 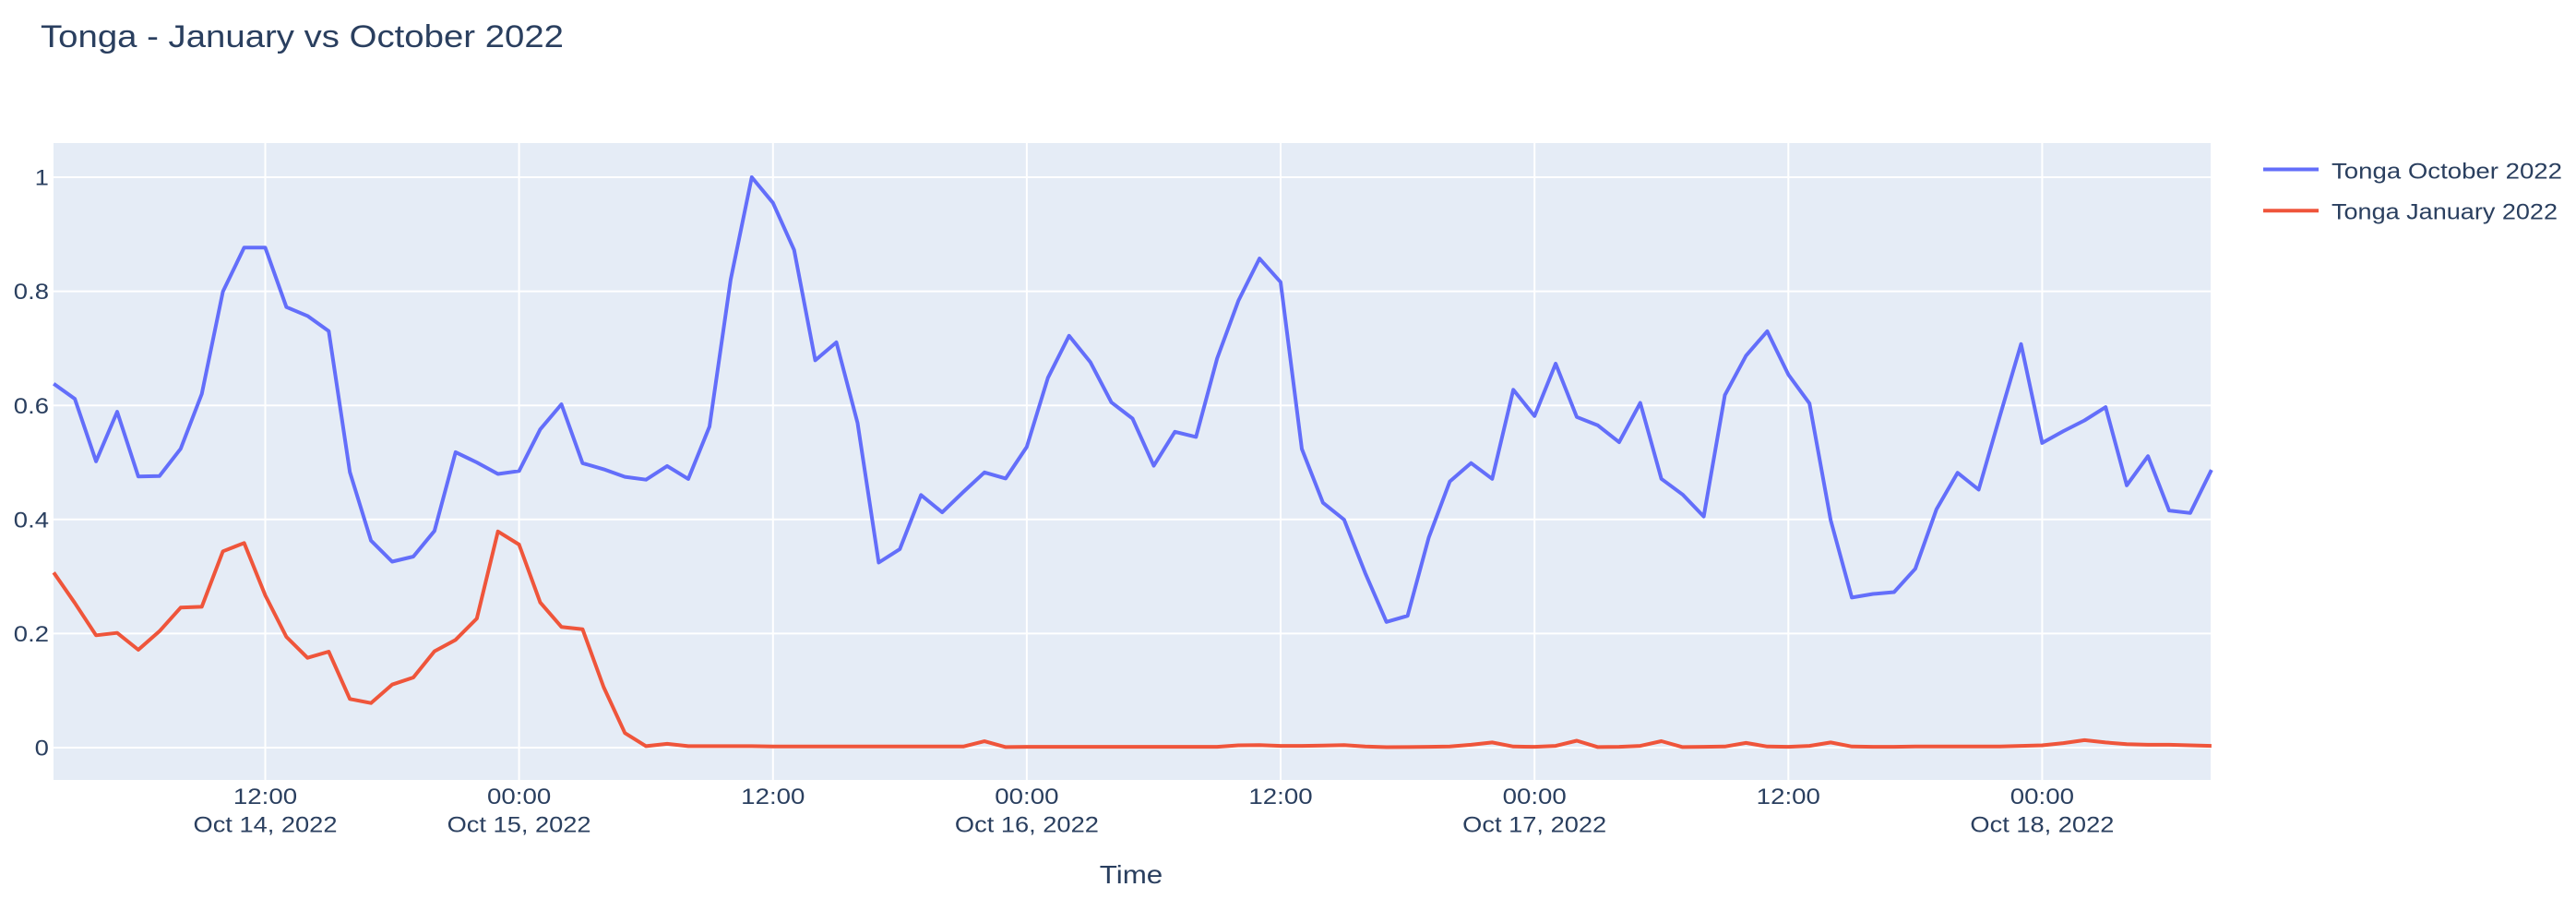 What do you see at coordinates (2447, 172) in the screenshot?
I see `svg-text: Tonga October 2022` at bounding box center [2447, 172].